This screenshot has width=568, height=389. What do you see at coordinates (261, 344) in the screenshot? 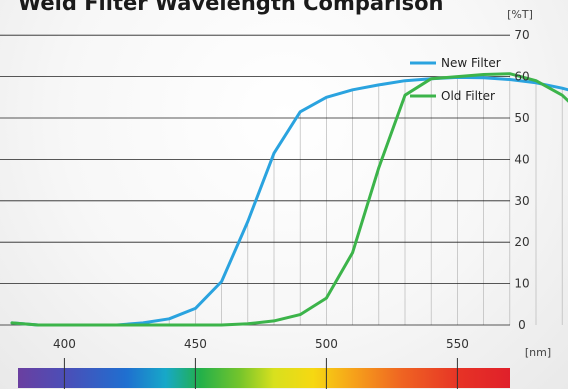
I see `x-tick-labels: 400450500550600650700750` at bounding box center [261, 344].